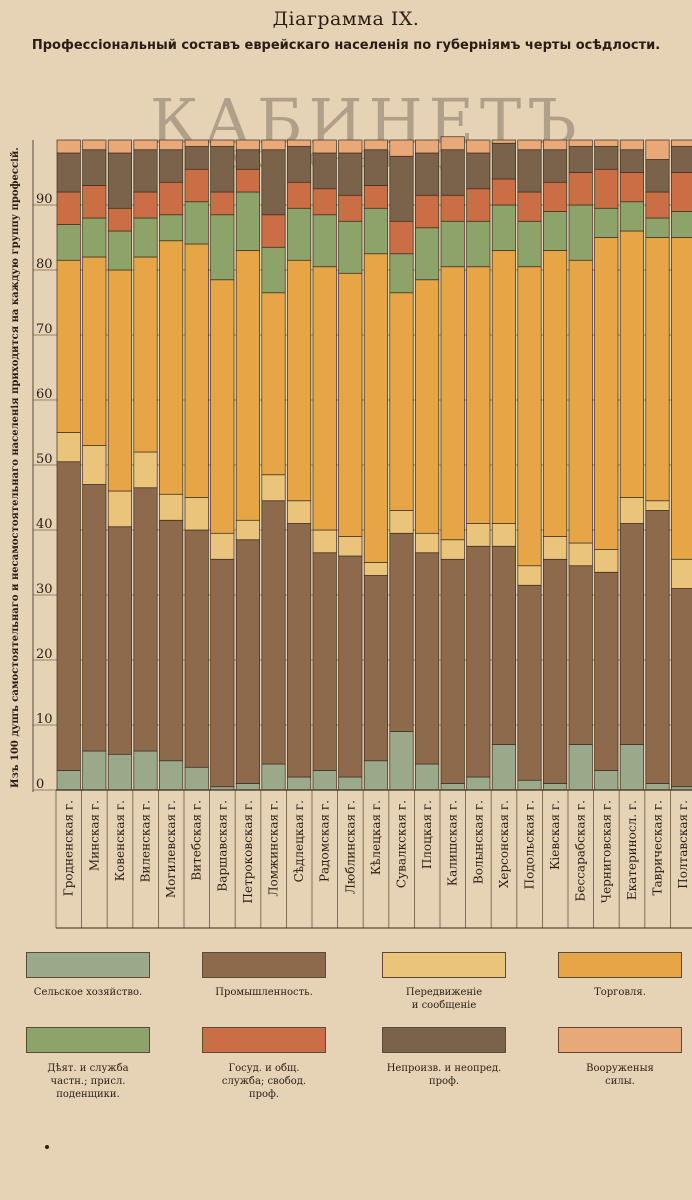 This screenshot has height=1200, width=692. I want to click on category-label: Радомская г., so click(325, 841).